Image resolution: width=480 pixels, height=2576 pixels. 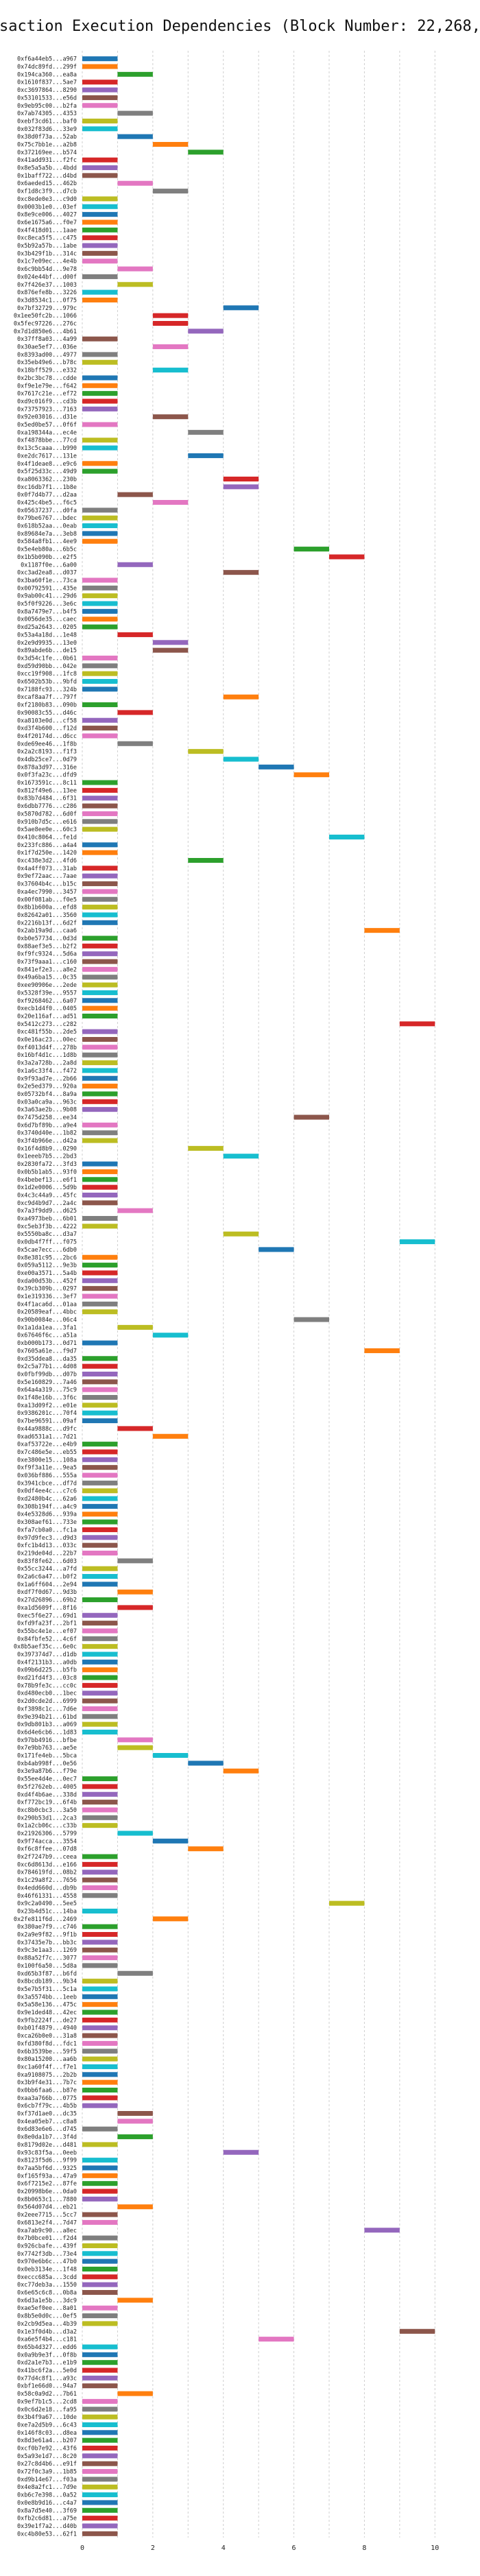 What do you see at coordinates (47, 1374) in the screenshot?
I see `tx-hash-label: 0x0fbf99db...d07b` at bounding box center [47, 1374].